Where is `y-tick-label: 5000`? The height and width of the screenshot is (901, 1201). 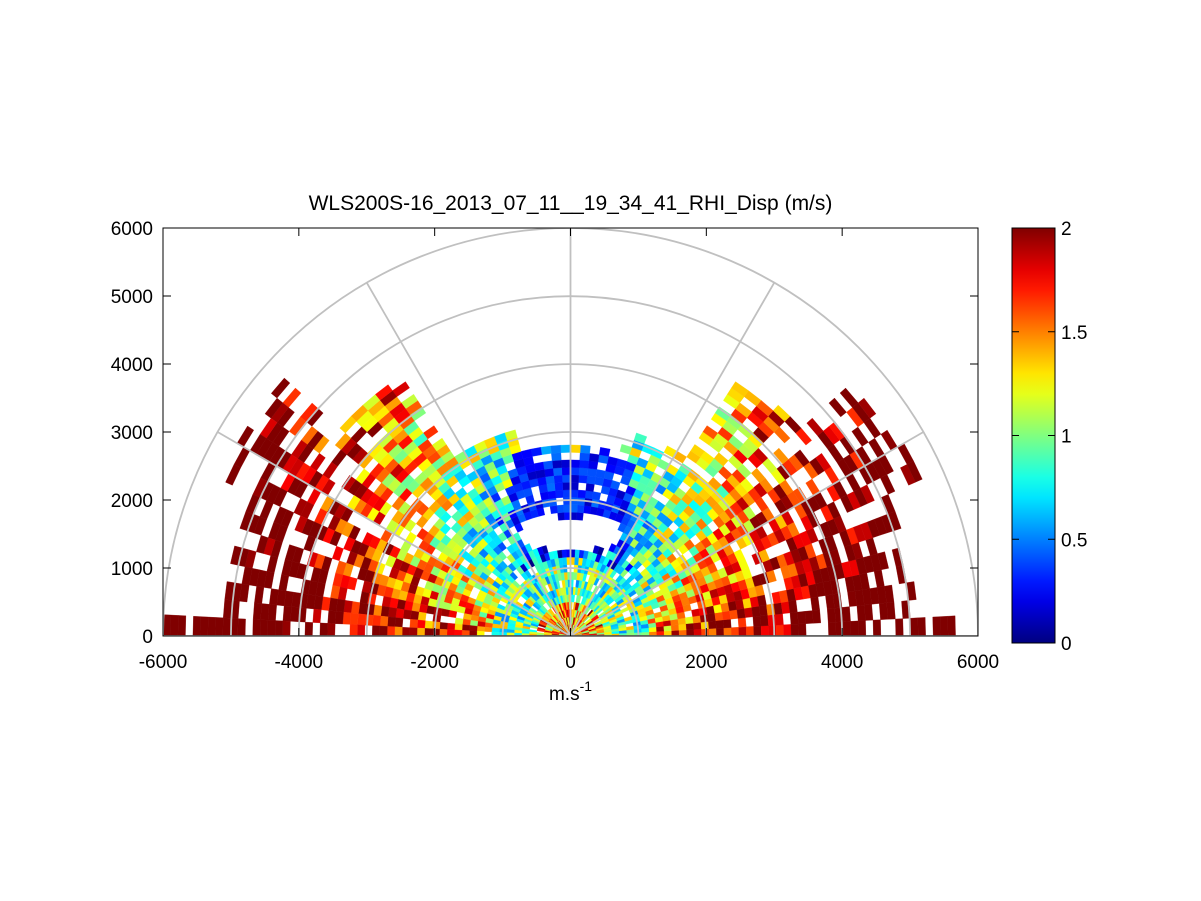
y-tick-label: 5000 is located at coordinates (132, 297).